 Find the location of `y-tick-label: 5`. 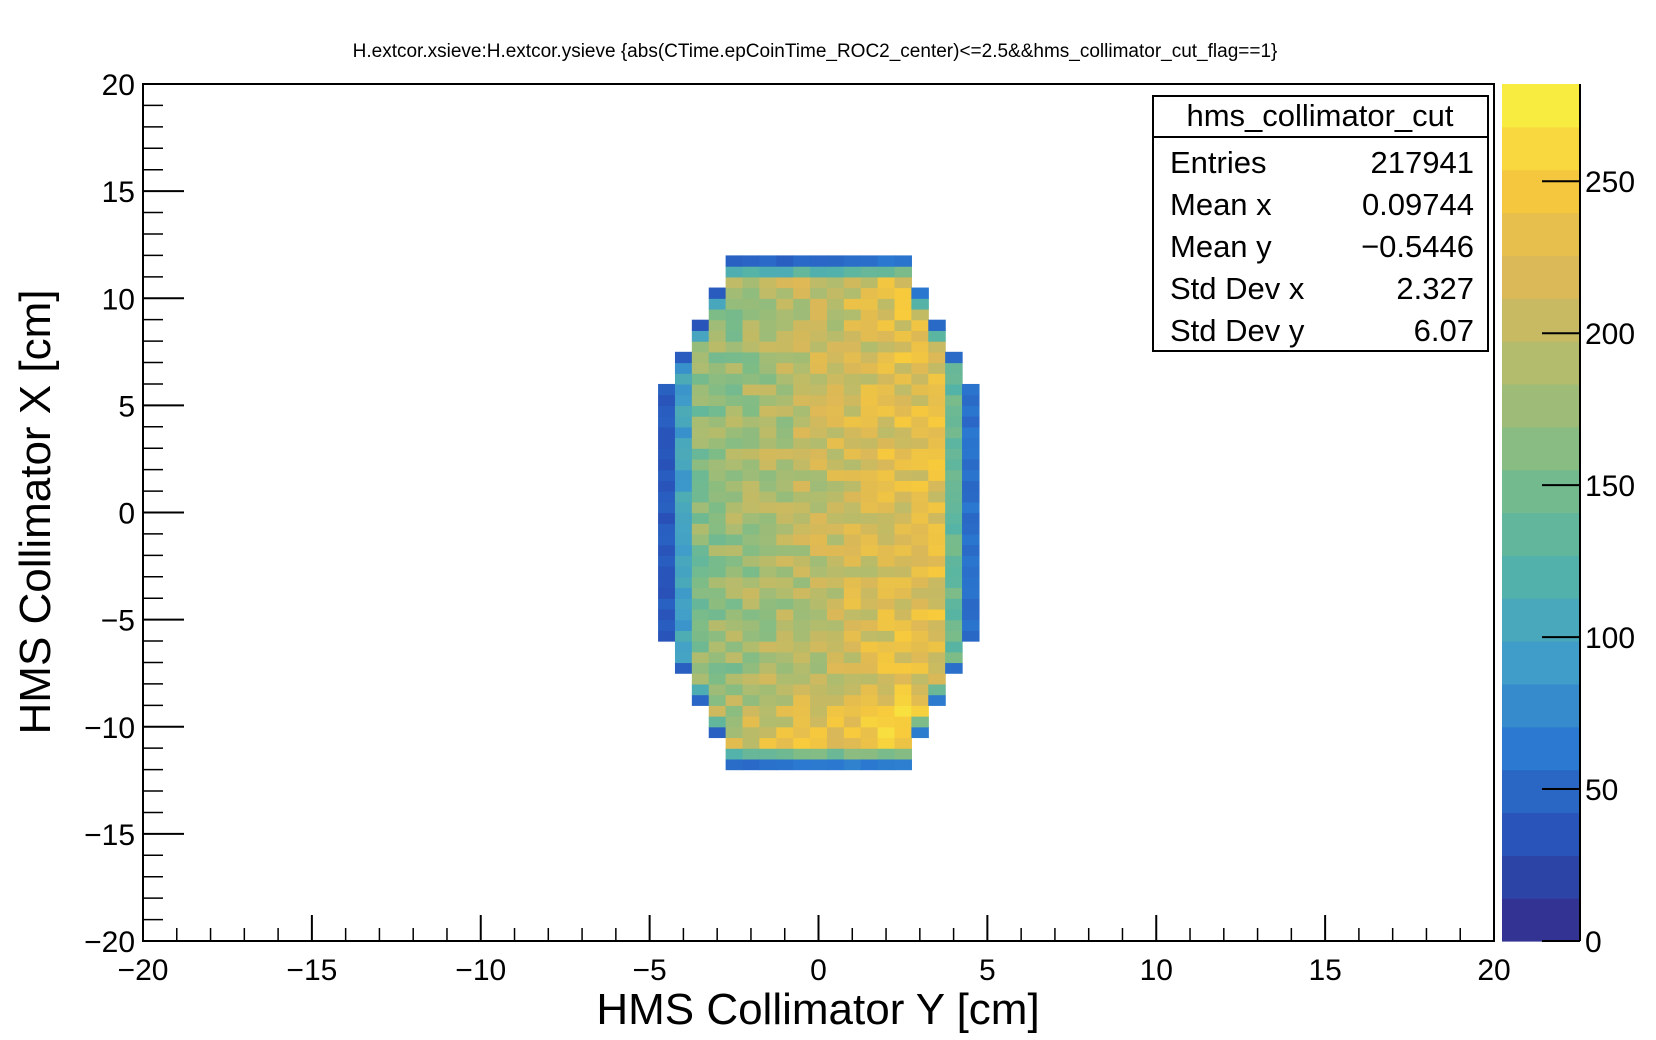

y-tick-label: 5 is located at coordinates (126, 406).